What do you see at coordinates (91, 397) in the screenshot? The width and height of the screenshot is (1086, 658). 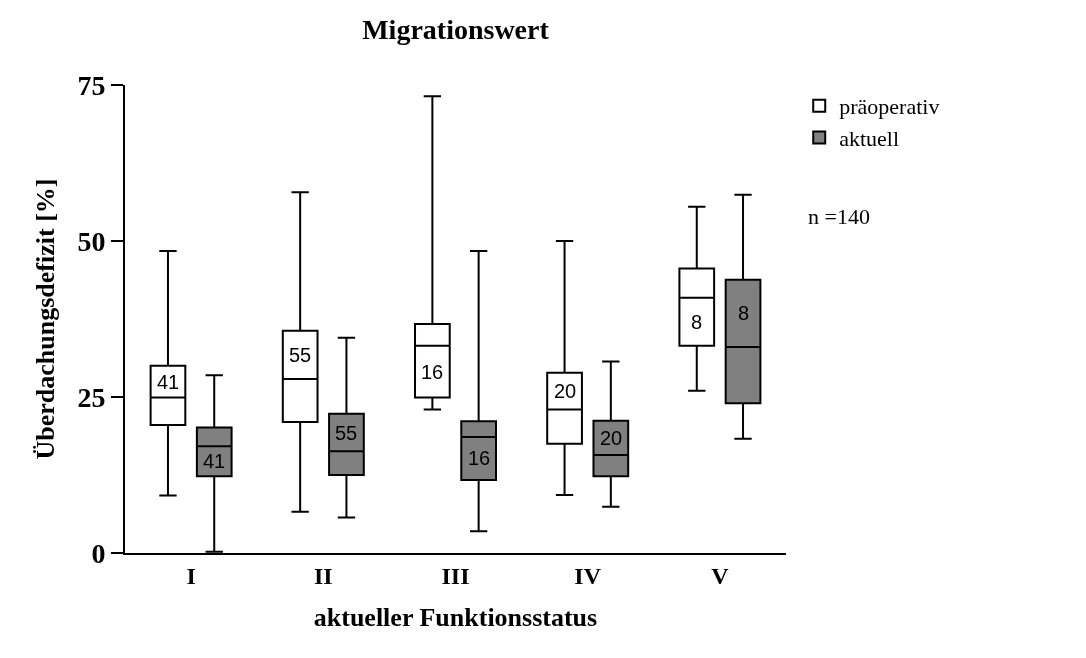 I see `y-tick-label: 25` at bounding box center [91, 397].